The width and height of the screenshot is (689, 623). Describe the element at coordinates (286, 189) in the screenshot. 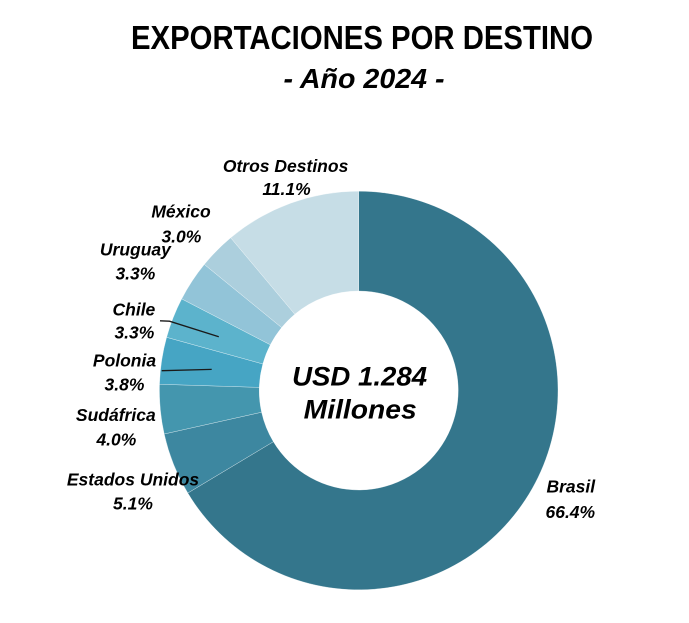

I see `svg-text: 11.1%` at that location.